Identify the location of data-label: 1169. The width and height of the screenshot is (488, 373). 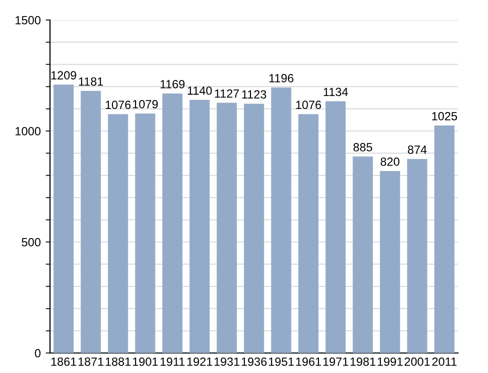
(172, 84).